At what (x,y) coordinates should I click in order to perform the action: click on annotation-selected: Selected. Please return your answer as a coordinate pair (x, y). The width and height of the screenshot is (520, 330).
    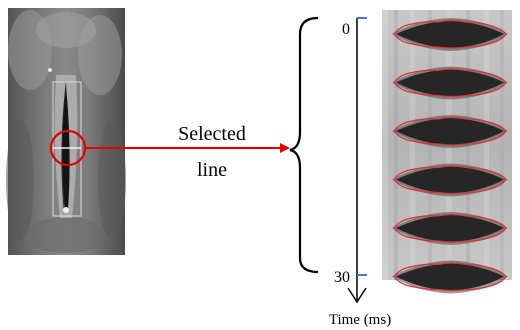
    Looking at the image, I should click on (212, 134).